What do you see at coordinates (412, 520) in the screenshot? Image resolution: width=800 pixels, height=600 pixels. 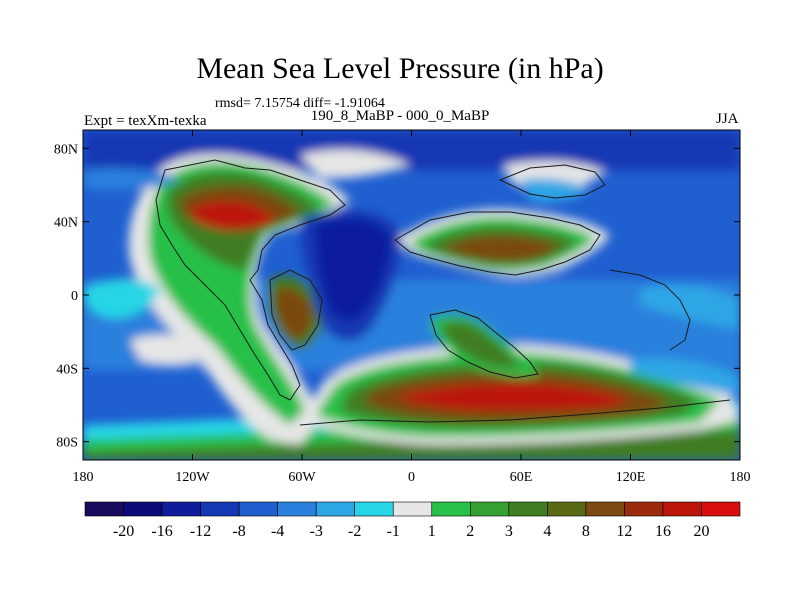 I see `colorbar: -20 -16 -12 -8 -4 -3 -2 -1 1 2 3 4 8 12 16 20` at bounding box center [412, 520].